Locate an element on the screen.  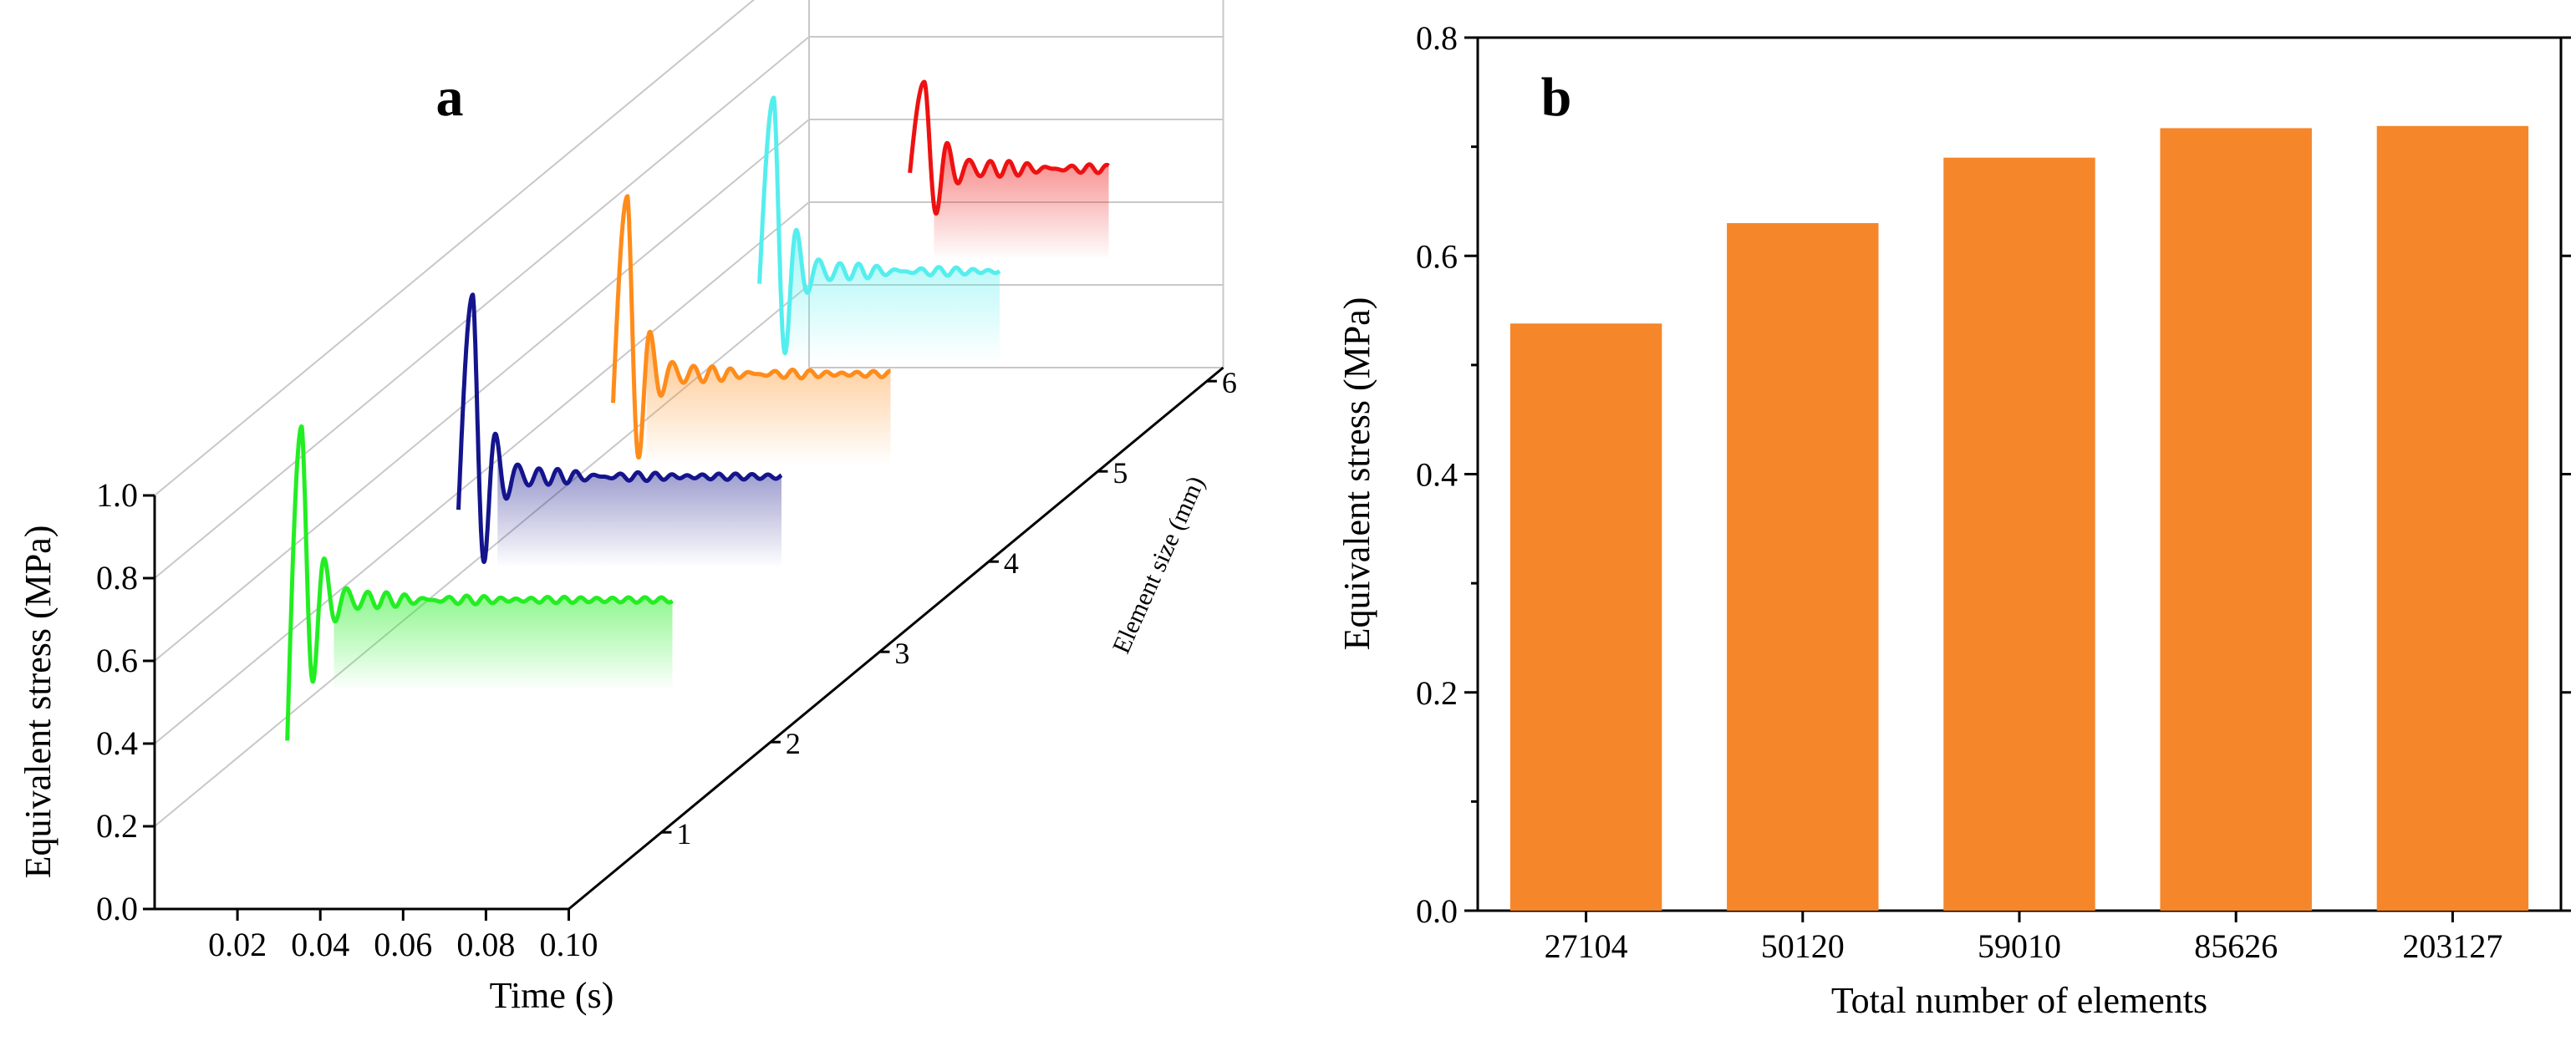
x-tick-label: 59010 is located at coordinates (2019, 946).